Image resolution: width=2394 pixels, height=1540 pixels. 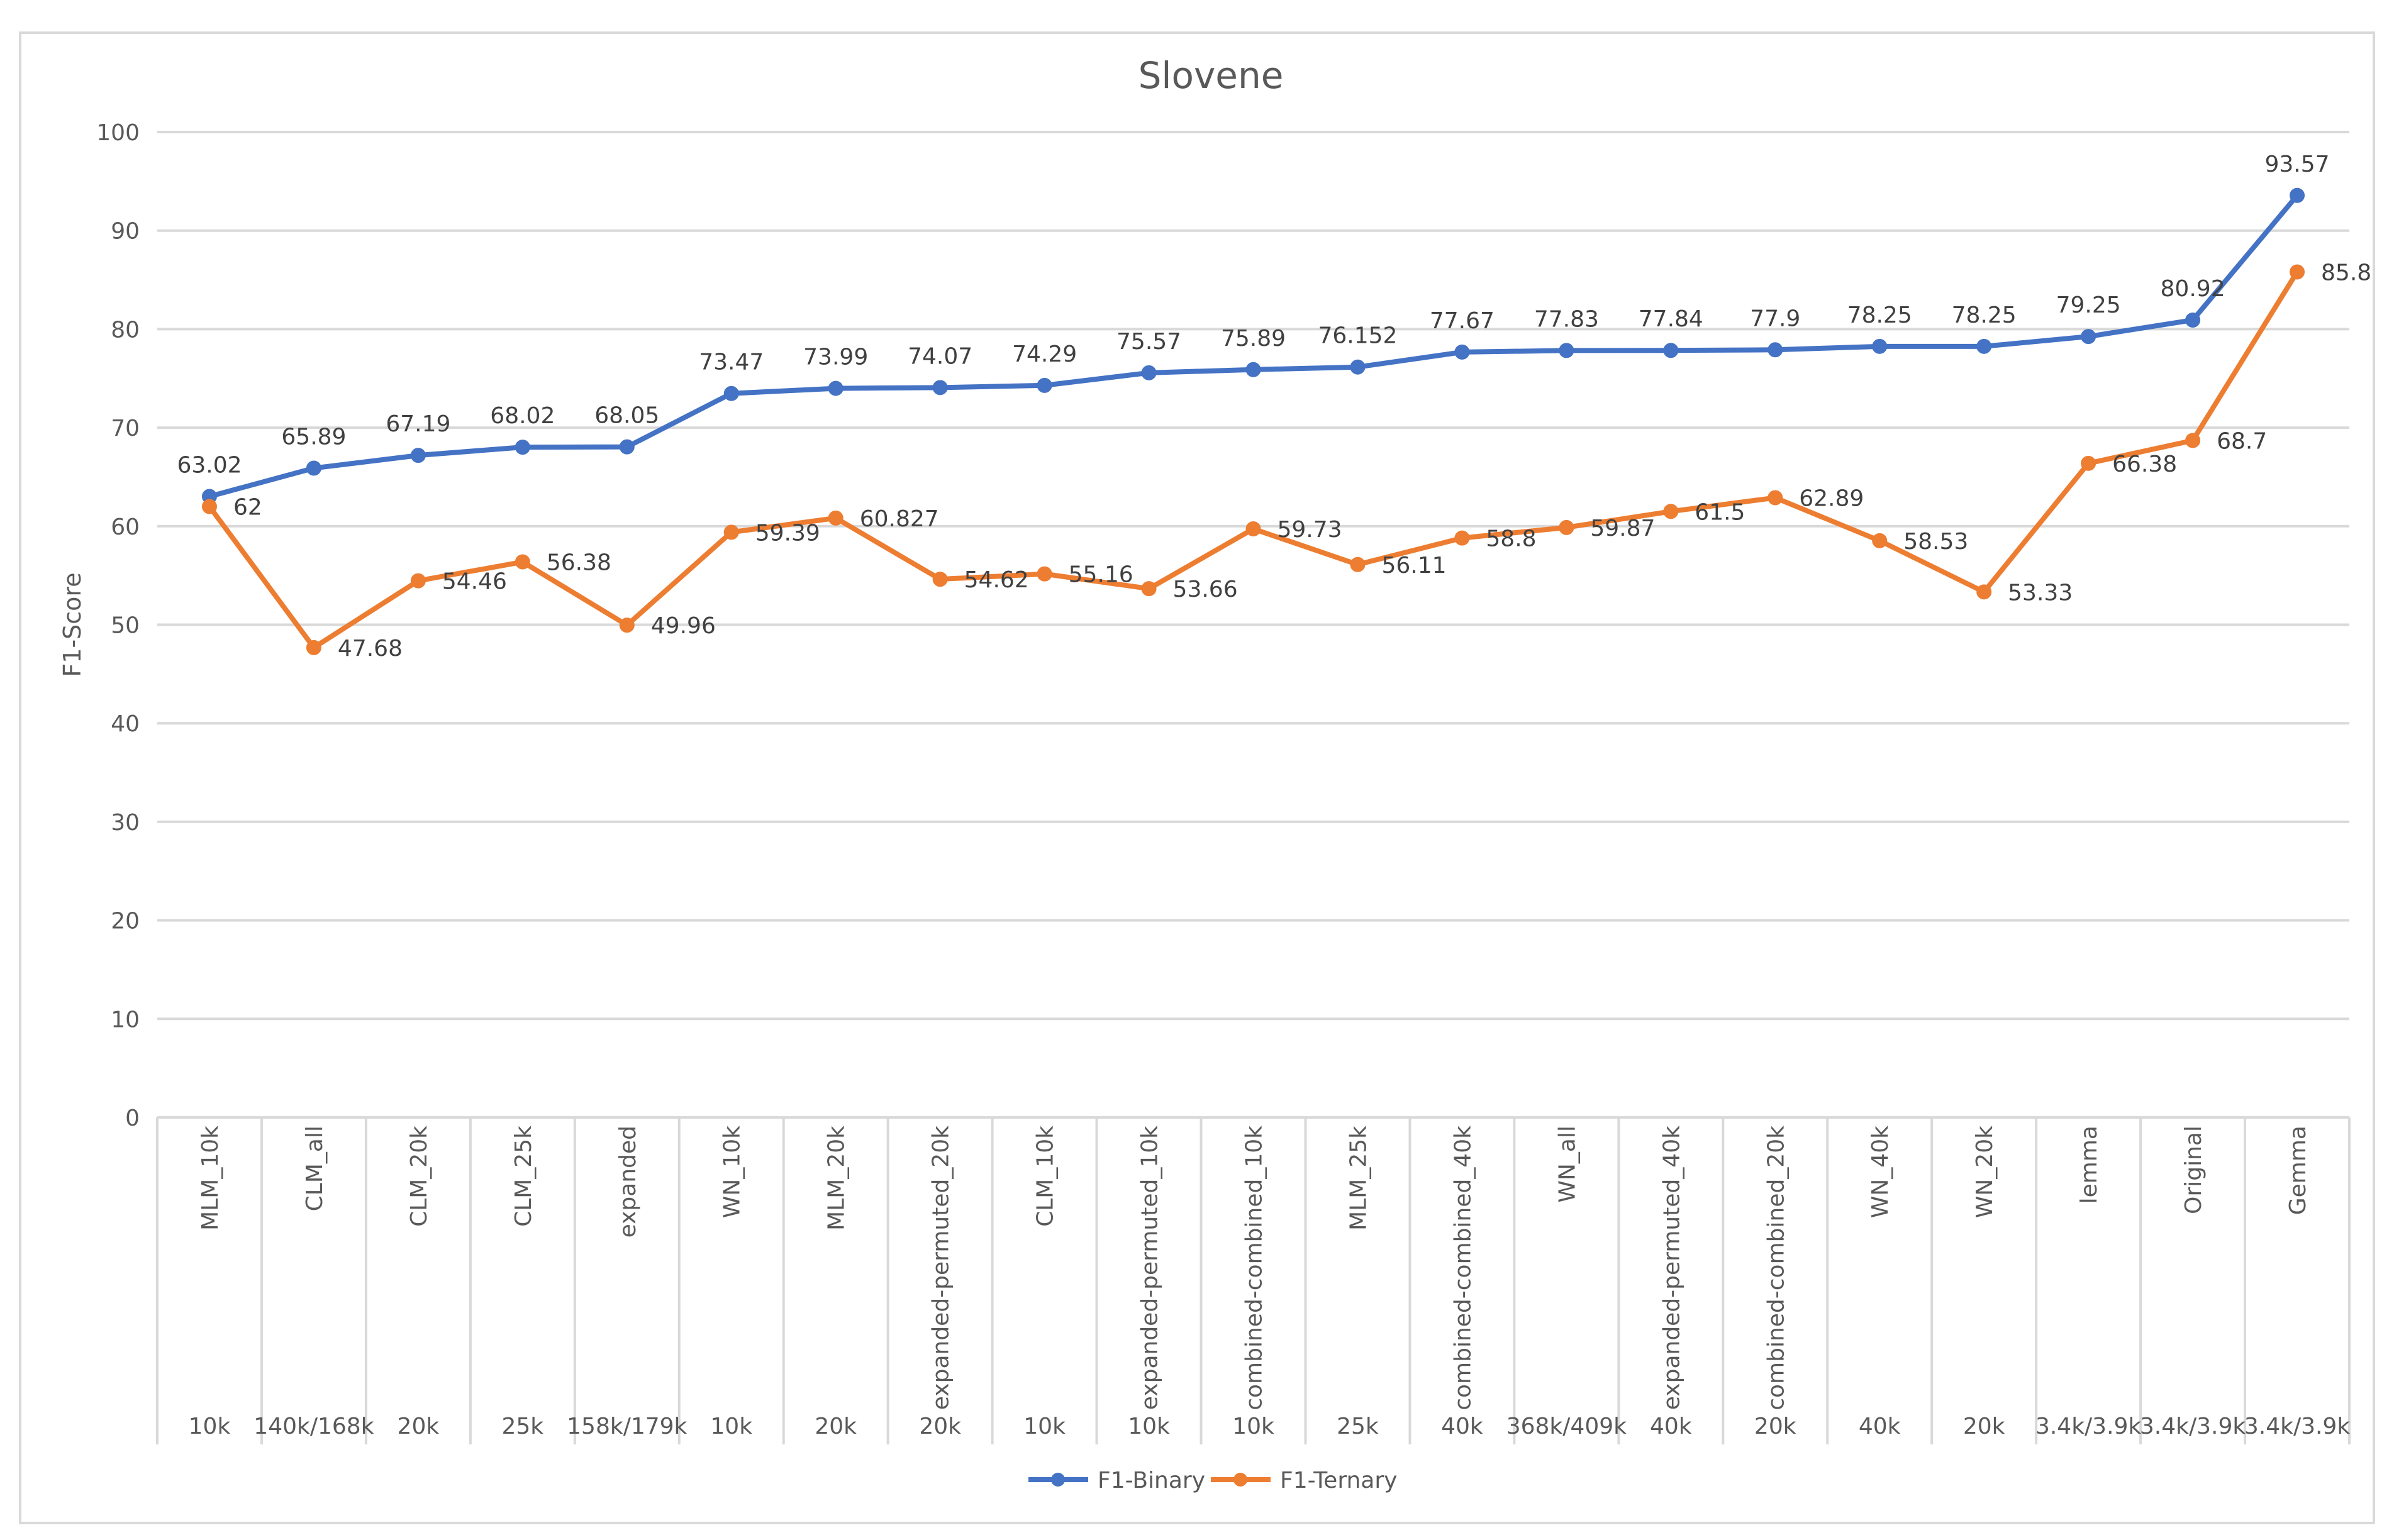 What do you see at coordinates (626, 416) in the screenshot?
I see `data-label: 68.05` at bounding box center [626, 416].